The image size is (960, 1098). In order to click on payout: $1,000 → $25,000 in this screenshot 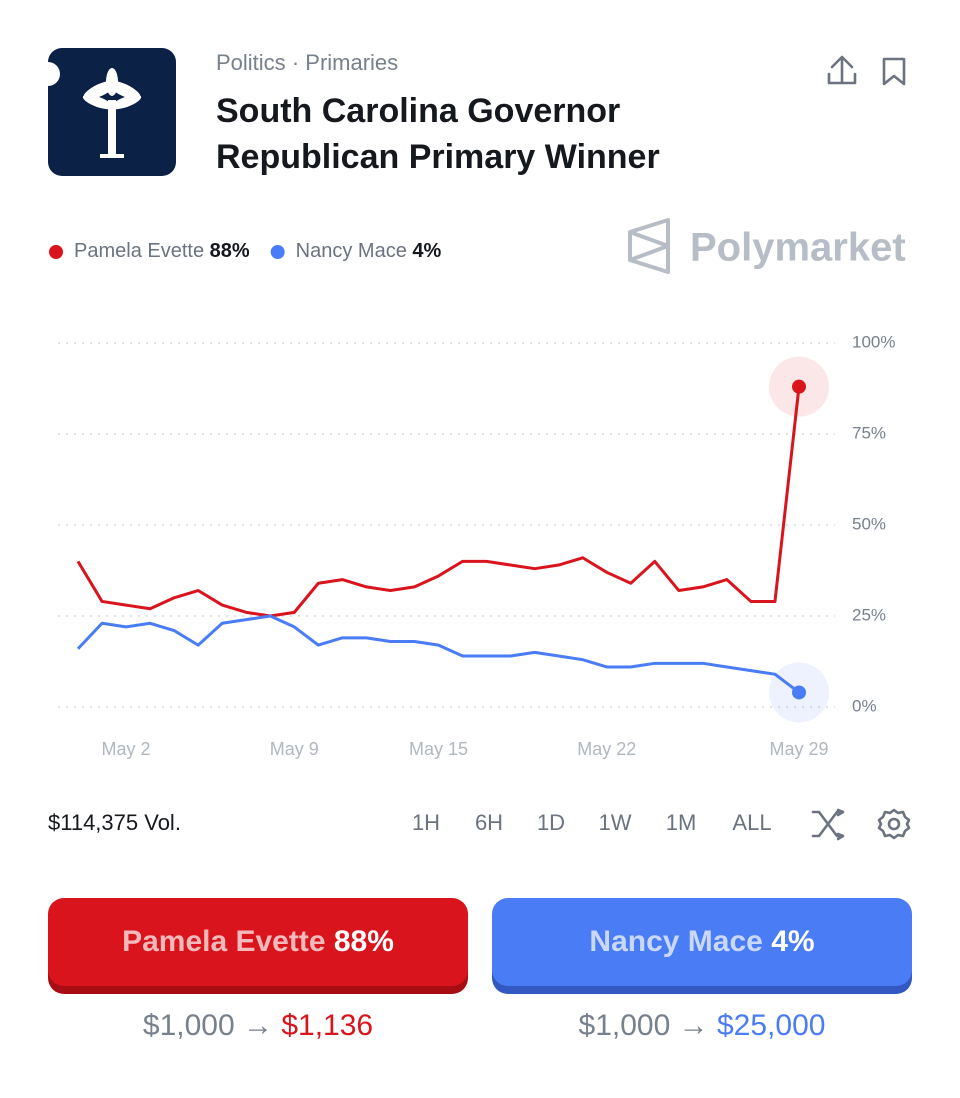, I will do `click(702, 1025)`.